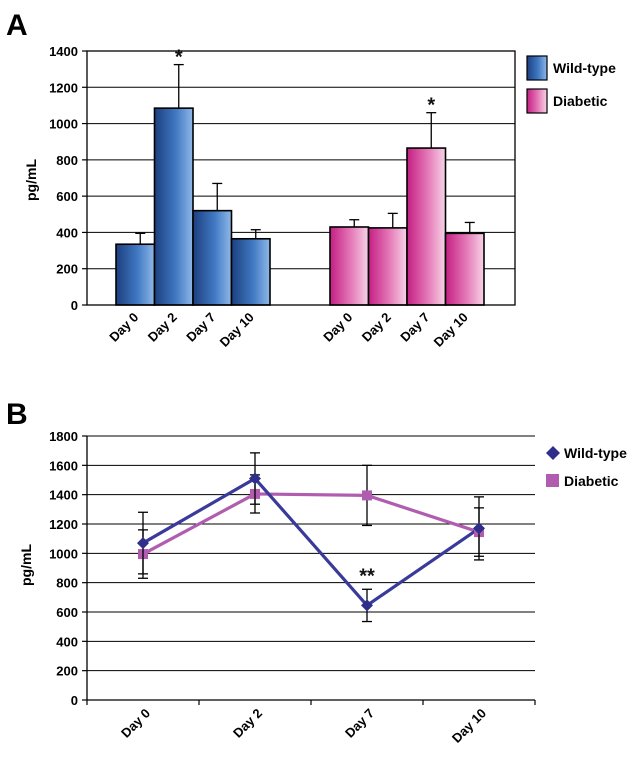 The width and height of the screenshot is (637, 760). What do you see at coordinates (162, 327) in the screenshot?
I see `x-tick-label-a-wild-type-day-2: Day 2` at bounding box center [162, 327].